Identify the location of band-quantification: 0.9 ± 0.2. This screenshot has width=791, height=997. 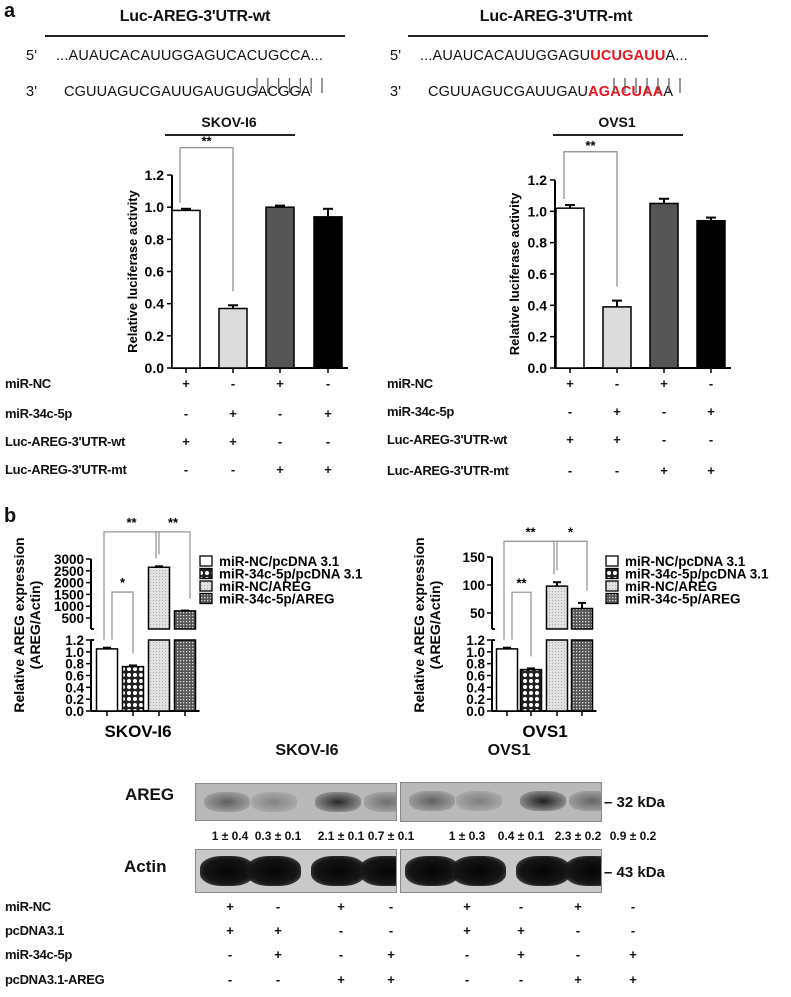
(633, 836).